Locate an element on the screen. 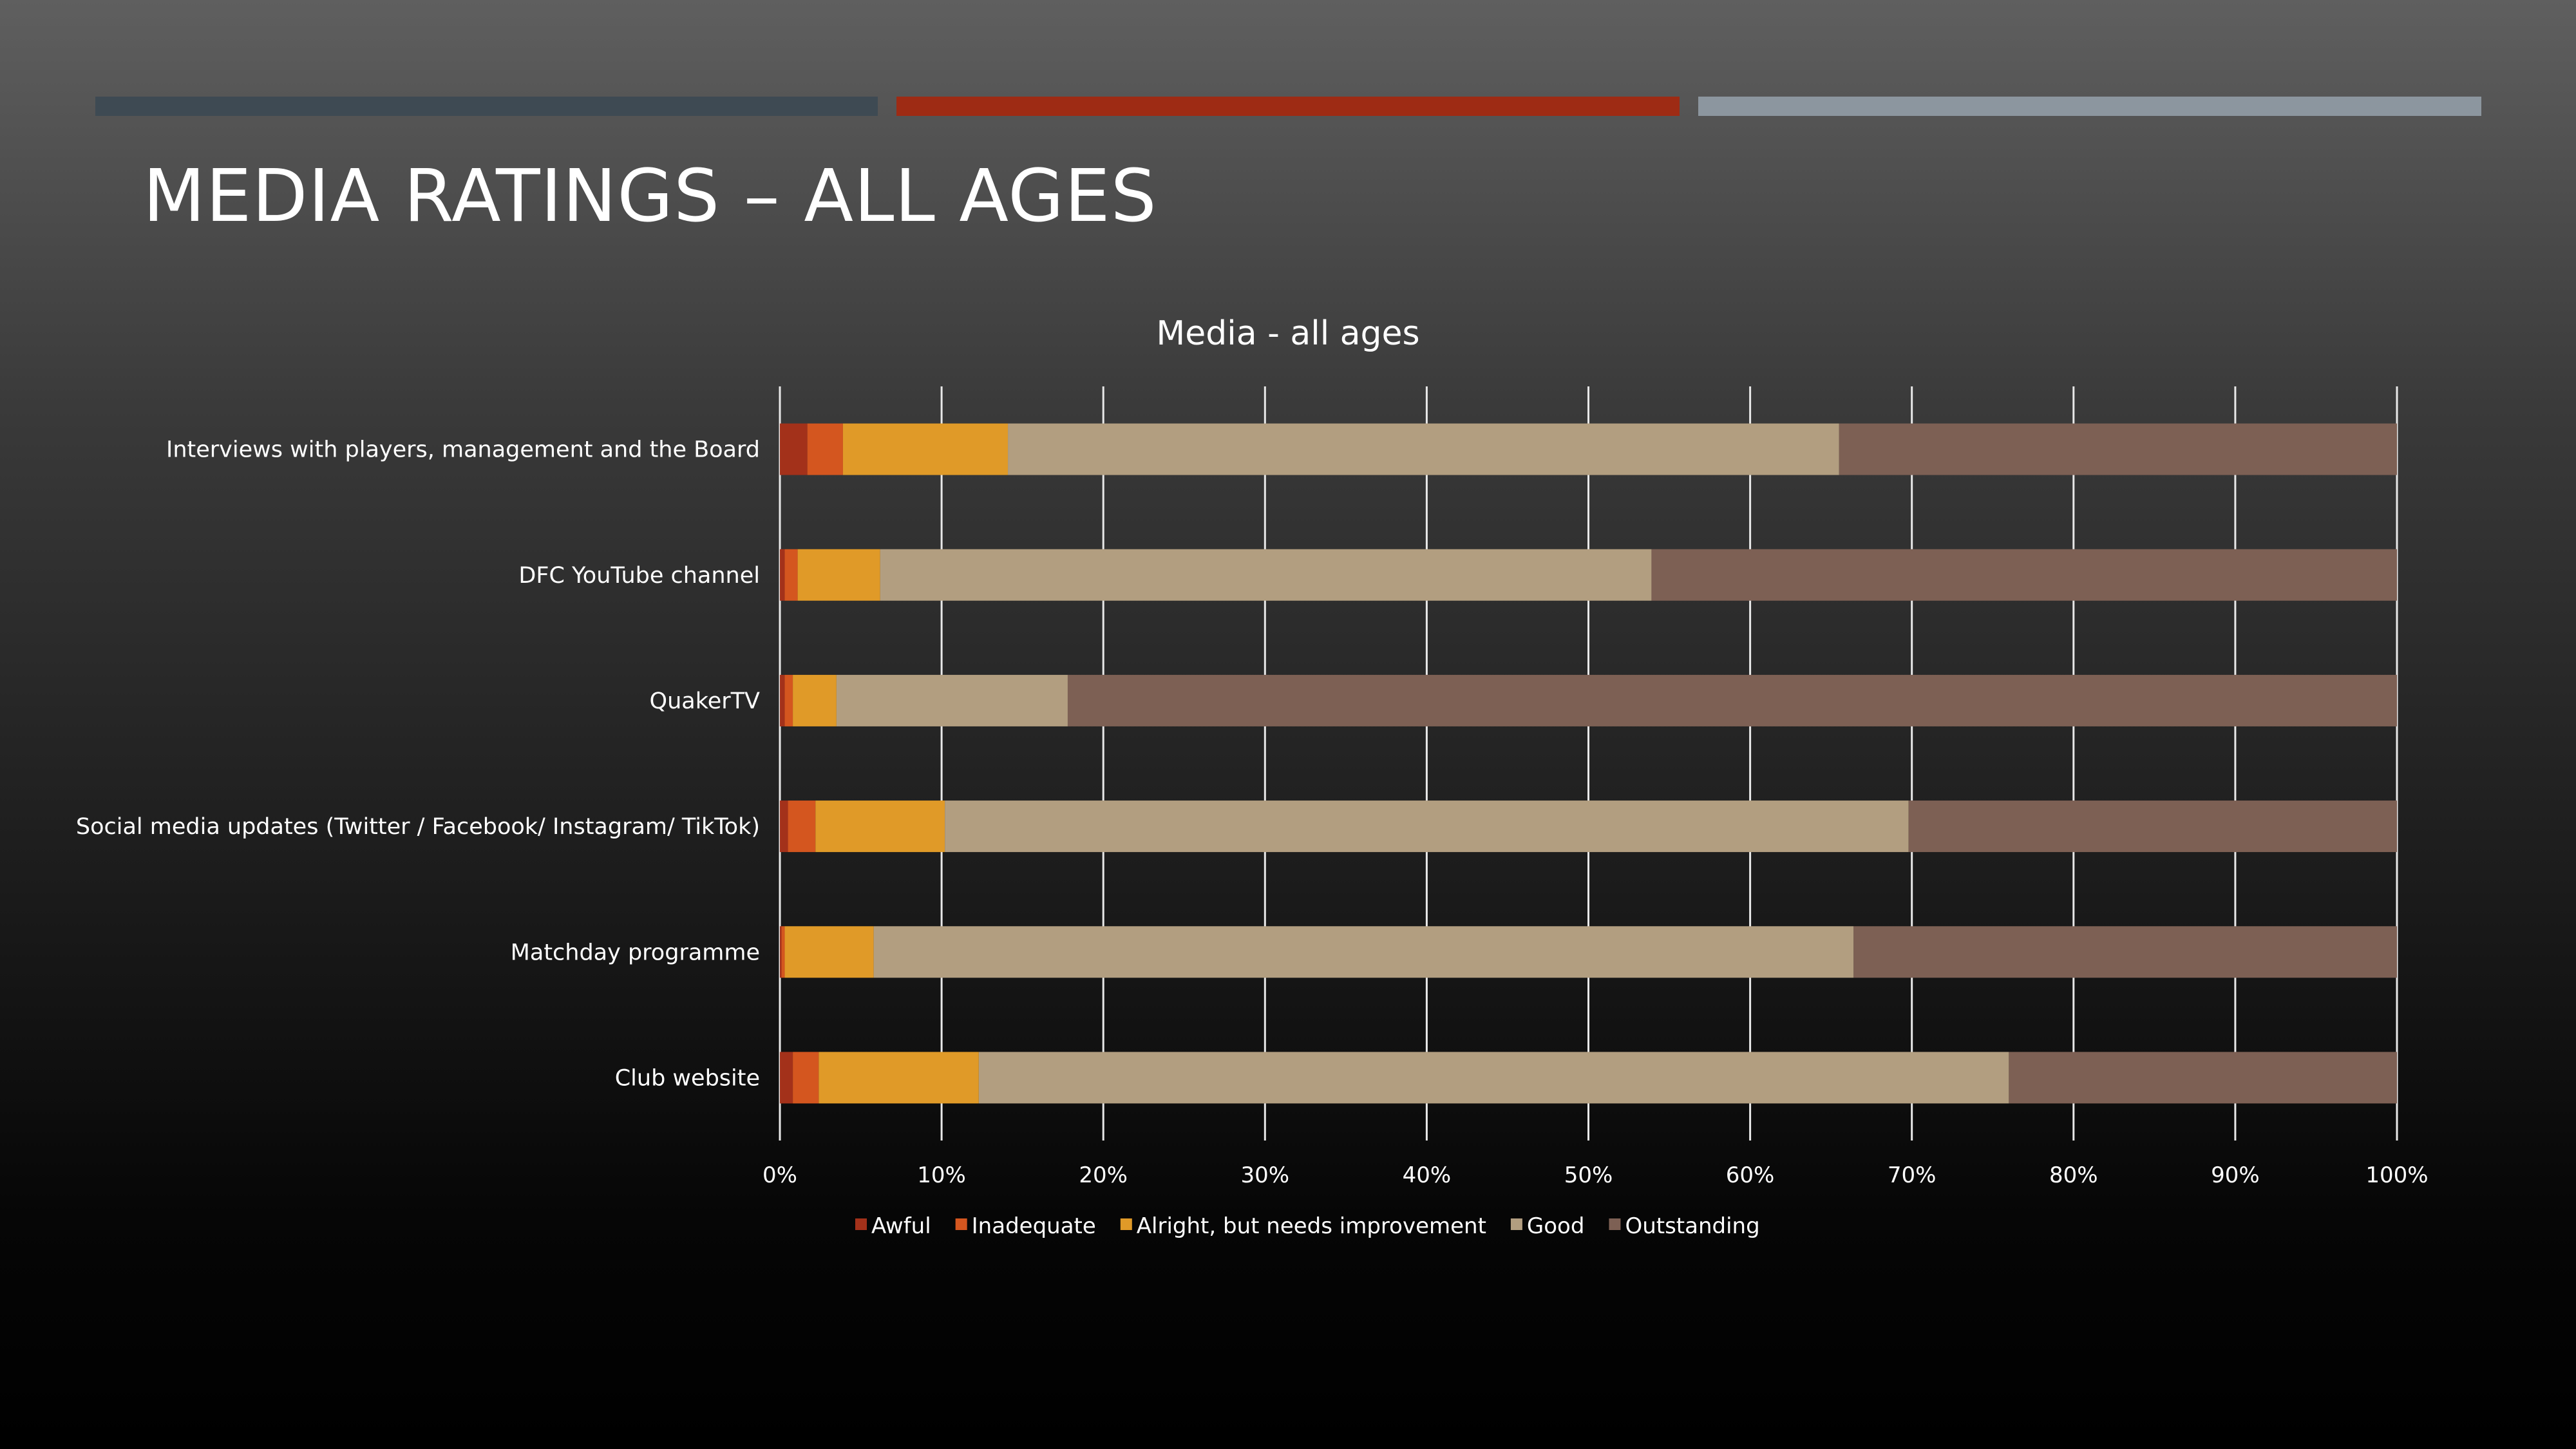 The width and height of the screenshot is (2576, 1449). accent-bar-gray is located at coordinates (2089, 107).